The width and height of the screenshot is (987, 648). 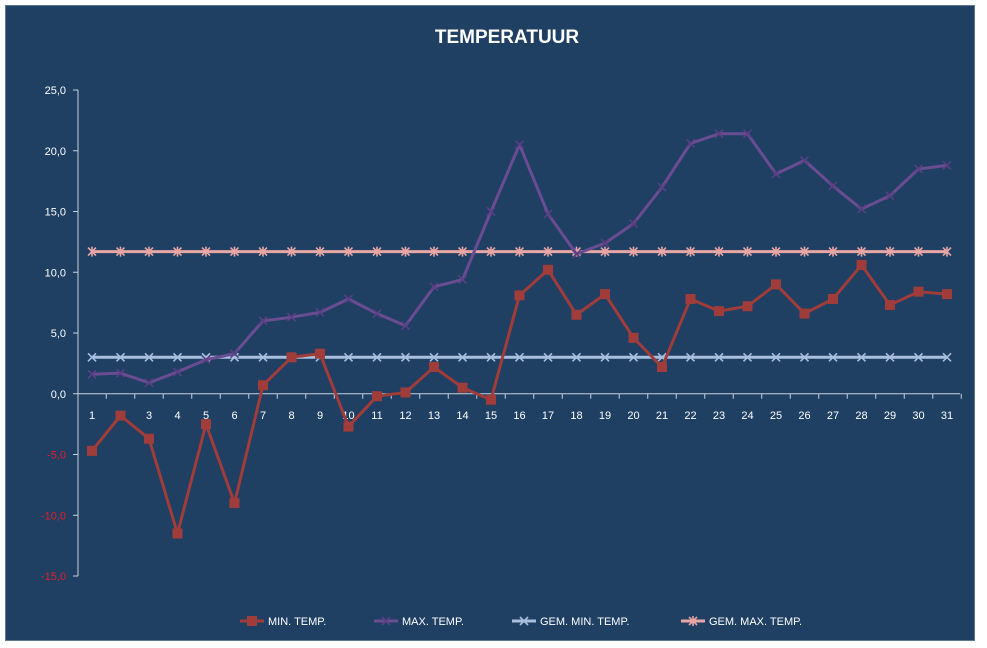 What do you see at coordinates (662, 416) in the screenshot?
I see `x-tick-label: 21` at bounding box center [662, 416].